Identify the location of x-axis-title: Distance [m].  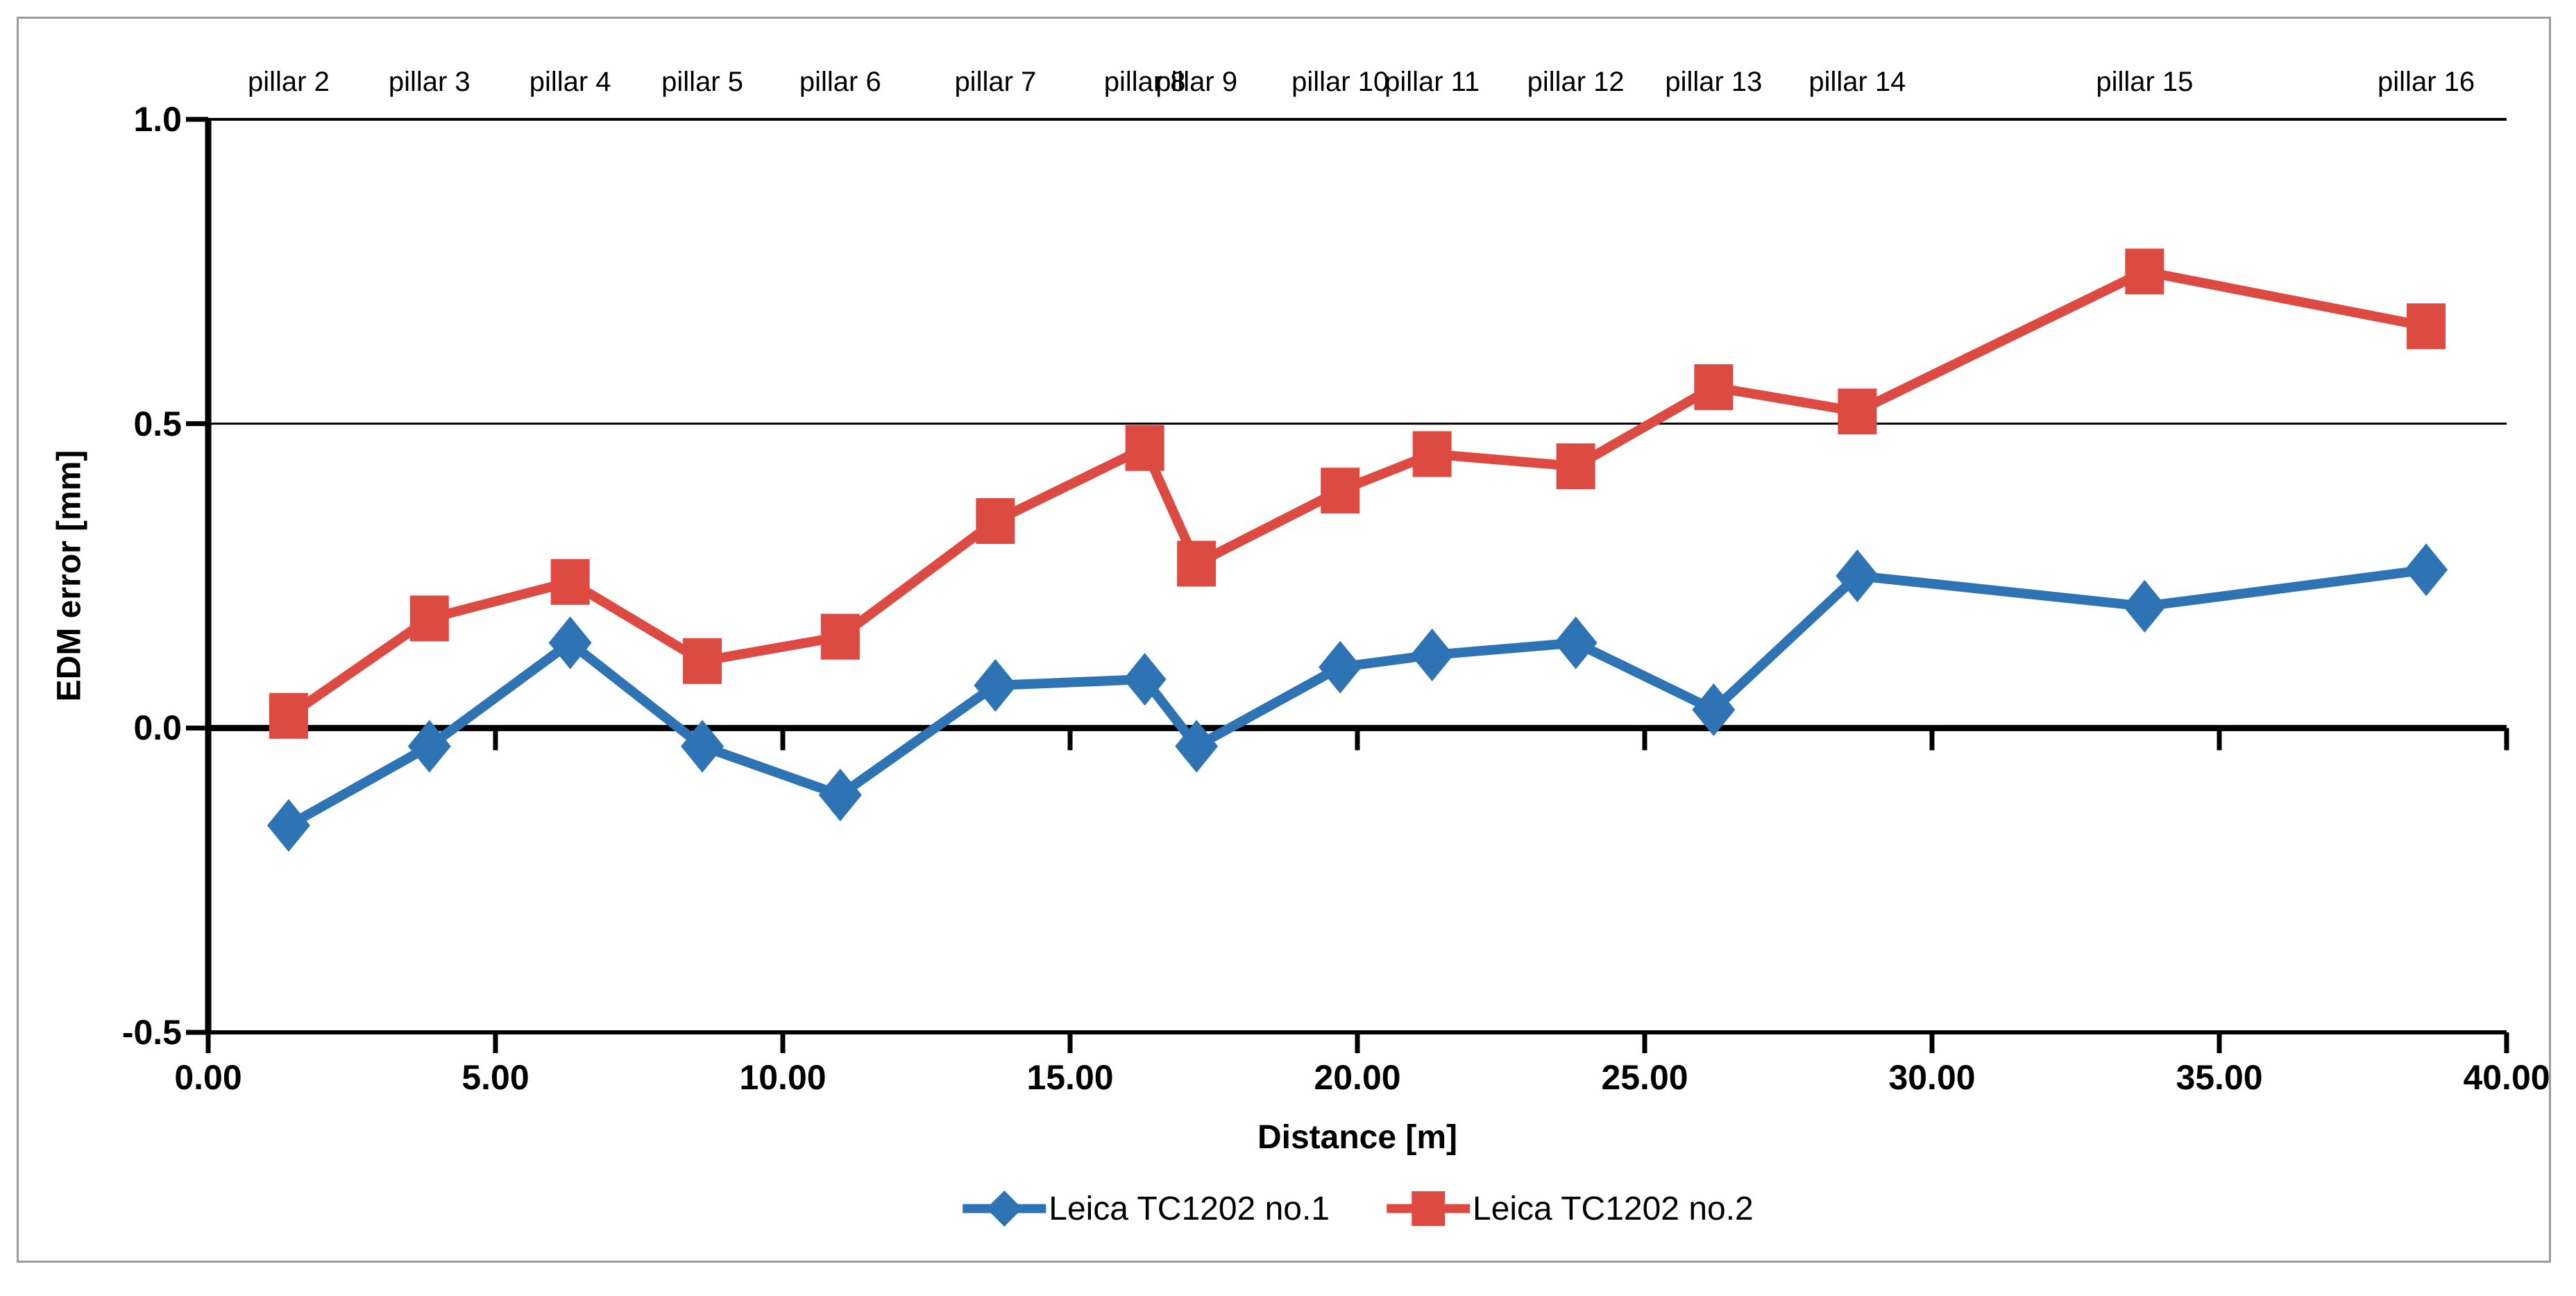
(1358, 1137).